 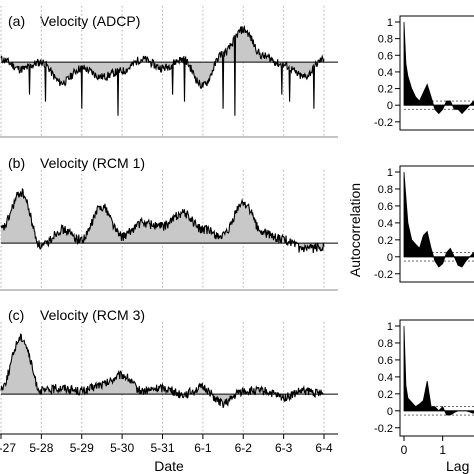 What do you see at coordinates (203, 448) in the screenshot?
I see `date-tick-label: 6-1` at bounding box center [203, 448].